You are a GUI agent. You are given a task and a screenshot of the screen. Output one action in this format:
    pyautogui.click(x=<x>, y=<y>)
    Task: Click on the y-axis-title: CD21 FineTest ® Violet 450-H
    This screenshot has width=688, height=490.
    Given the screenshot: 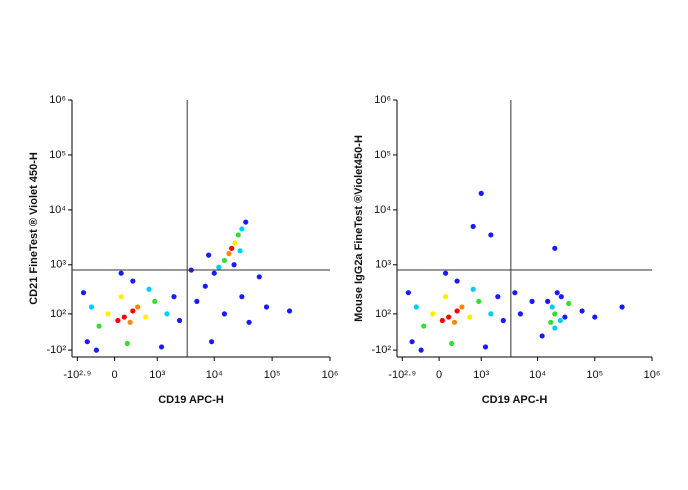 What is the action you would take?
    pyautogui.click(x=34, y=228)
    